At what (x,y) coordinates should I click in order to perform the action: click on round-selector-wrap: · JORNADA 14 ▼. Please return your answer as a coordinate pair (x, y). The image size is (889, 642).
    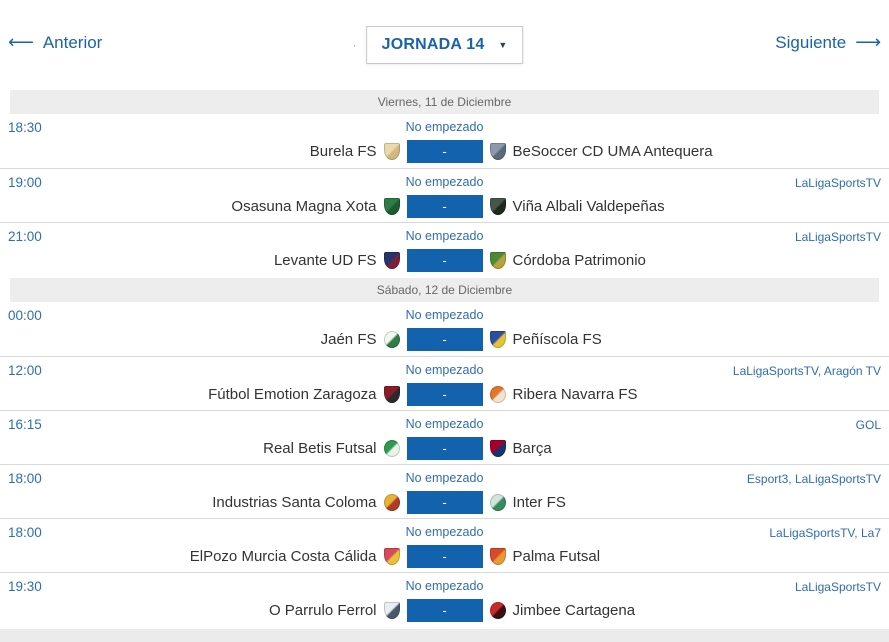
    Looking at the image, I should click on (438, 45).